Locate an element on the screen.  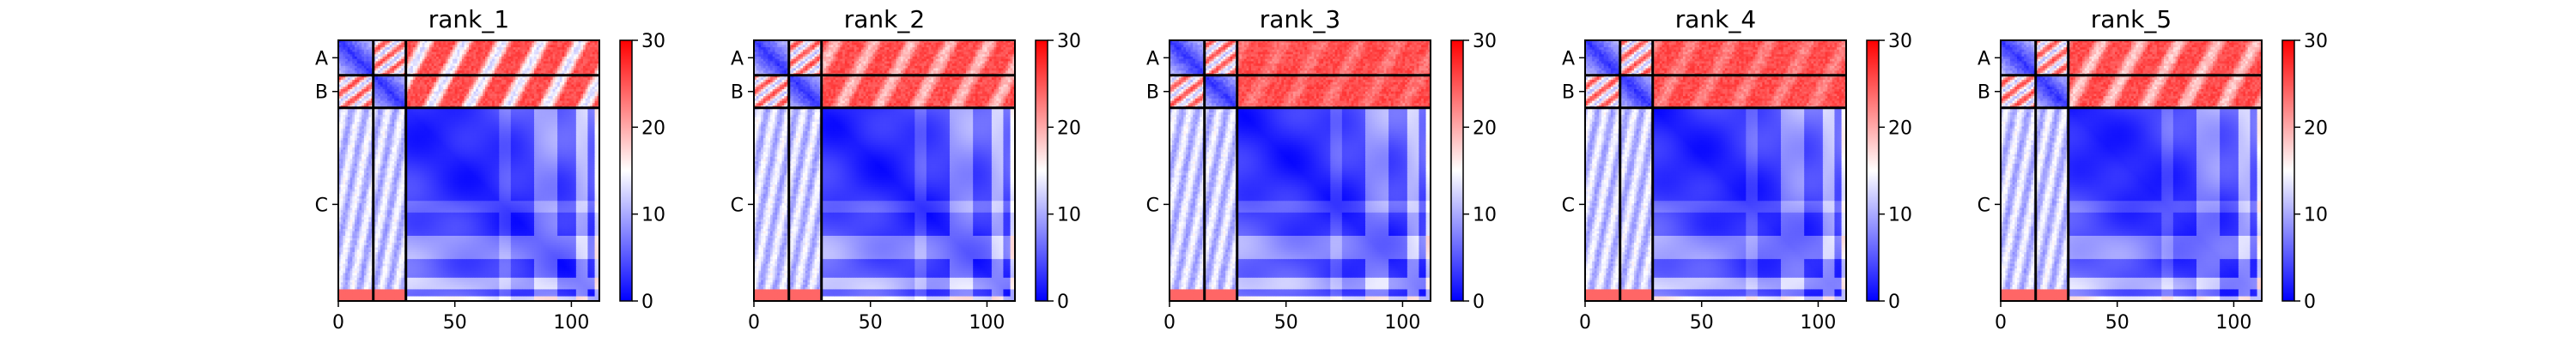
heatmap-cells is located at coordinates (469, 171).